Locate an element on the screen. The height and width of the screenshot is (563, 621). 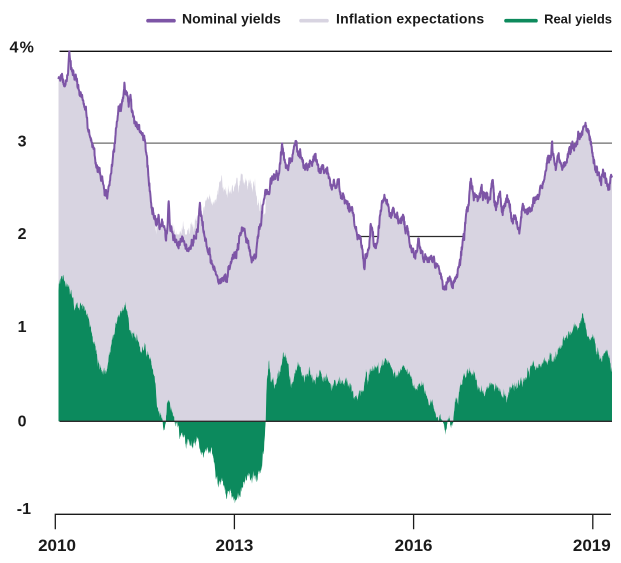
svg-text: 0 is located at coordinates (22, 422).